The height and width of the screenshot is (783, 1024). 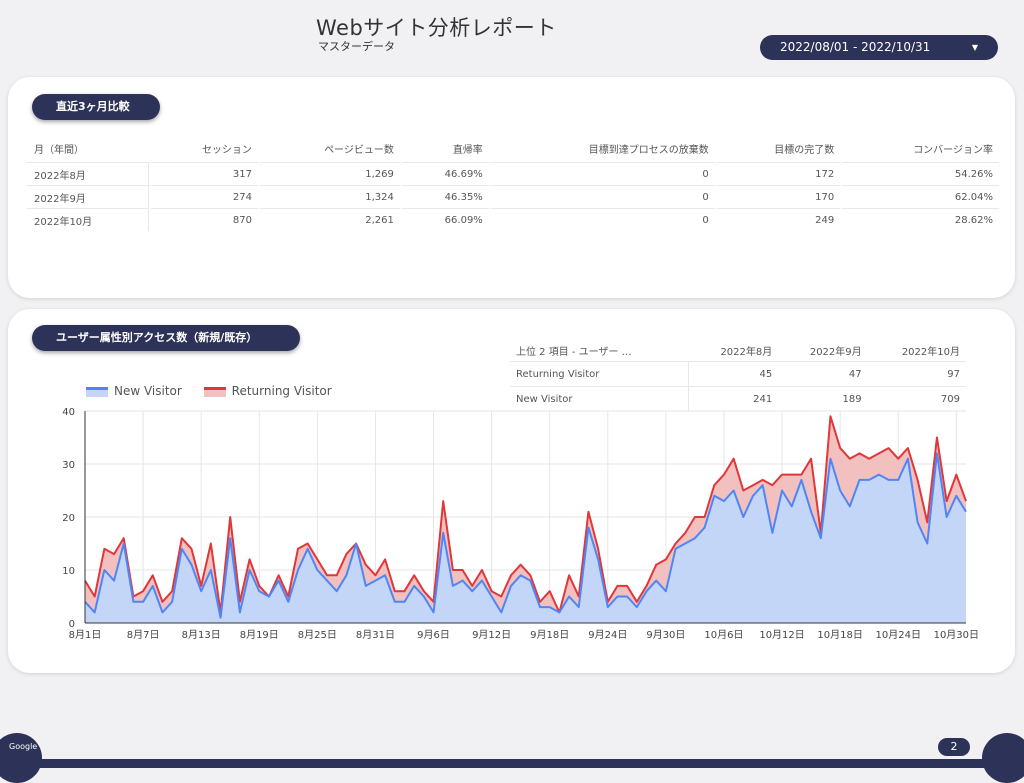 What do you see at coordinates (433, 635) in the screenshot?
I see `x-tick-label: 9月6日` at bounding box center [433, 635].